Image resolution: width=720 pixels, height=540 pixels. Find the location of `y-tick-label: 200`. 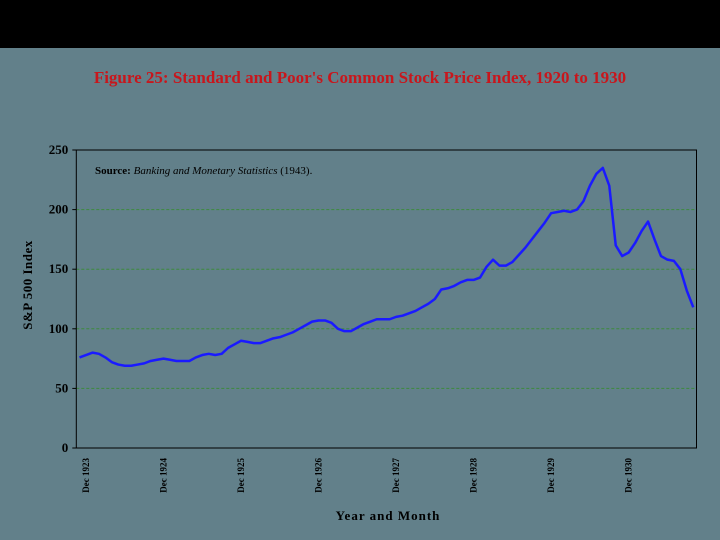

y-tick-label: 200 is located at coordinates (59, 209).